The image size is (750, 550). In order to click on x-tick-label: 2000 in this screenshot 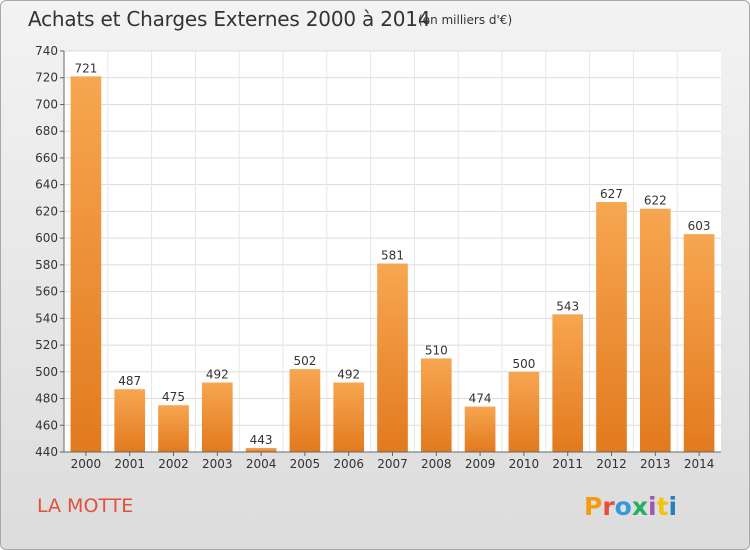, I will do `click(86, 464)`.